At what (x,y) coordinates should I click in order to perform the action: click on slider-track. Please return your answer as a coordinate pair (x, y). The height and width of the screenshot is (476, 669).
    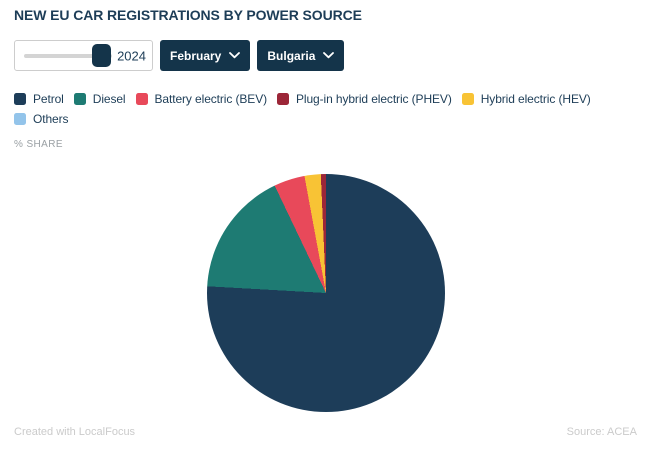
    Looking at the image, I should click on (68, 56).